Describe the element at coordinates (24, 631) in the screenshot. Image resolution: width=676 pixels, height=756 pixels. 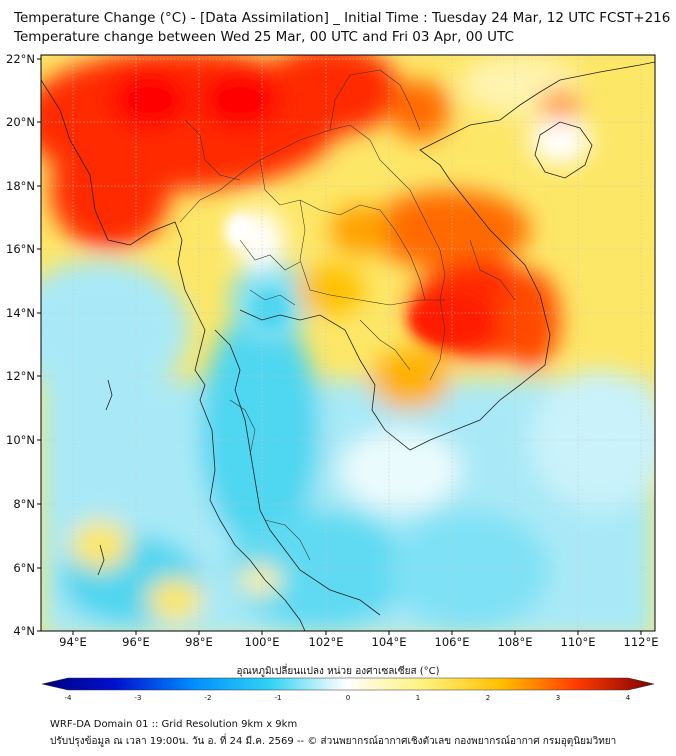
I see `lat-label: 4°N` at that location.